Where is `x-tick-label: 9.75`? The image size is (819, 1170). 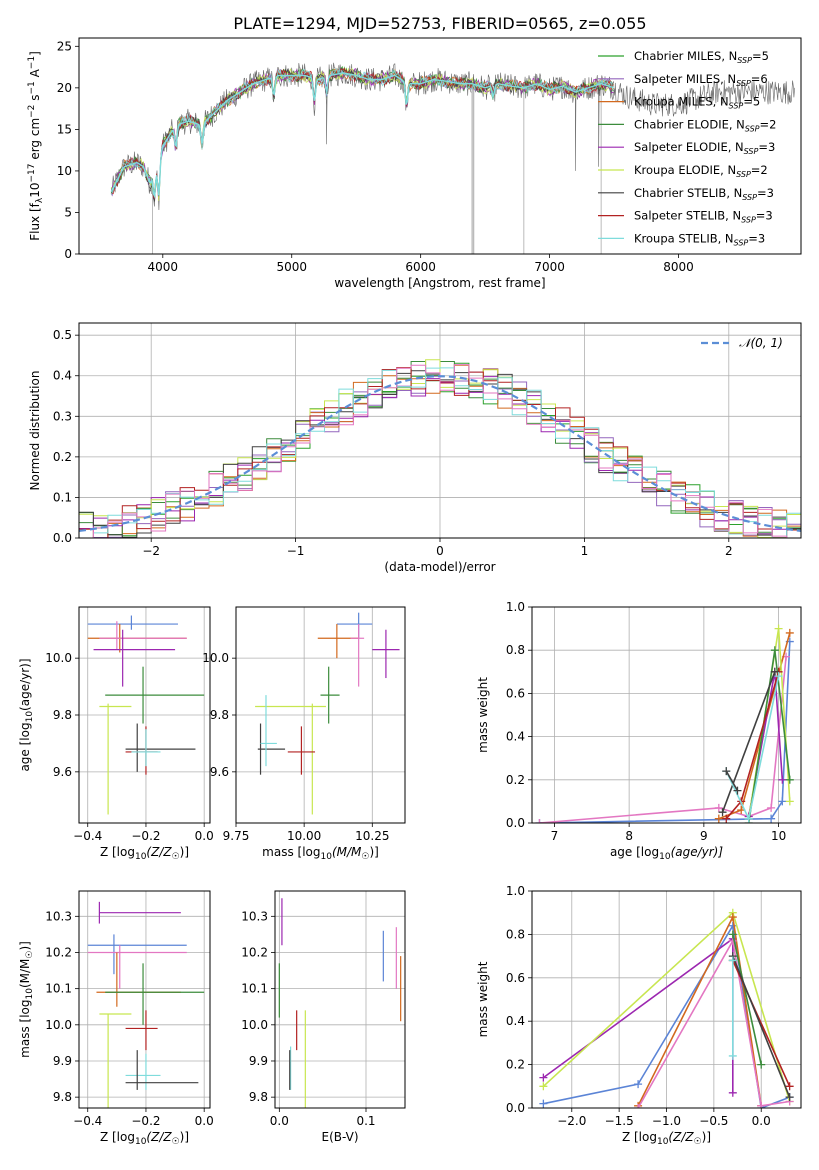 x-tick-label: 9.75 is located at coordinates (236, 836).